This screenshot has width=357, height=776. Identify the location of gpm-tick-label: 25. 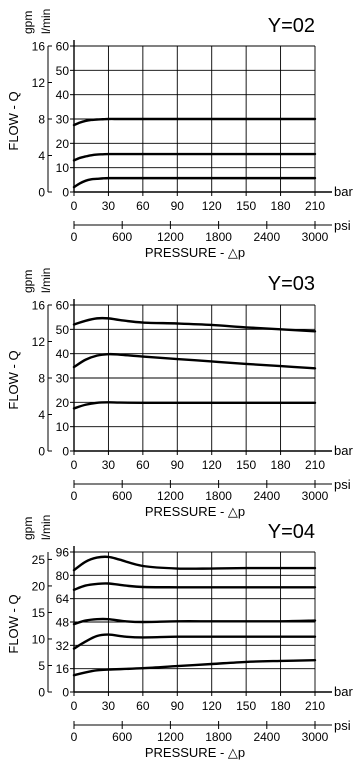
(39, 560).